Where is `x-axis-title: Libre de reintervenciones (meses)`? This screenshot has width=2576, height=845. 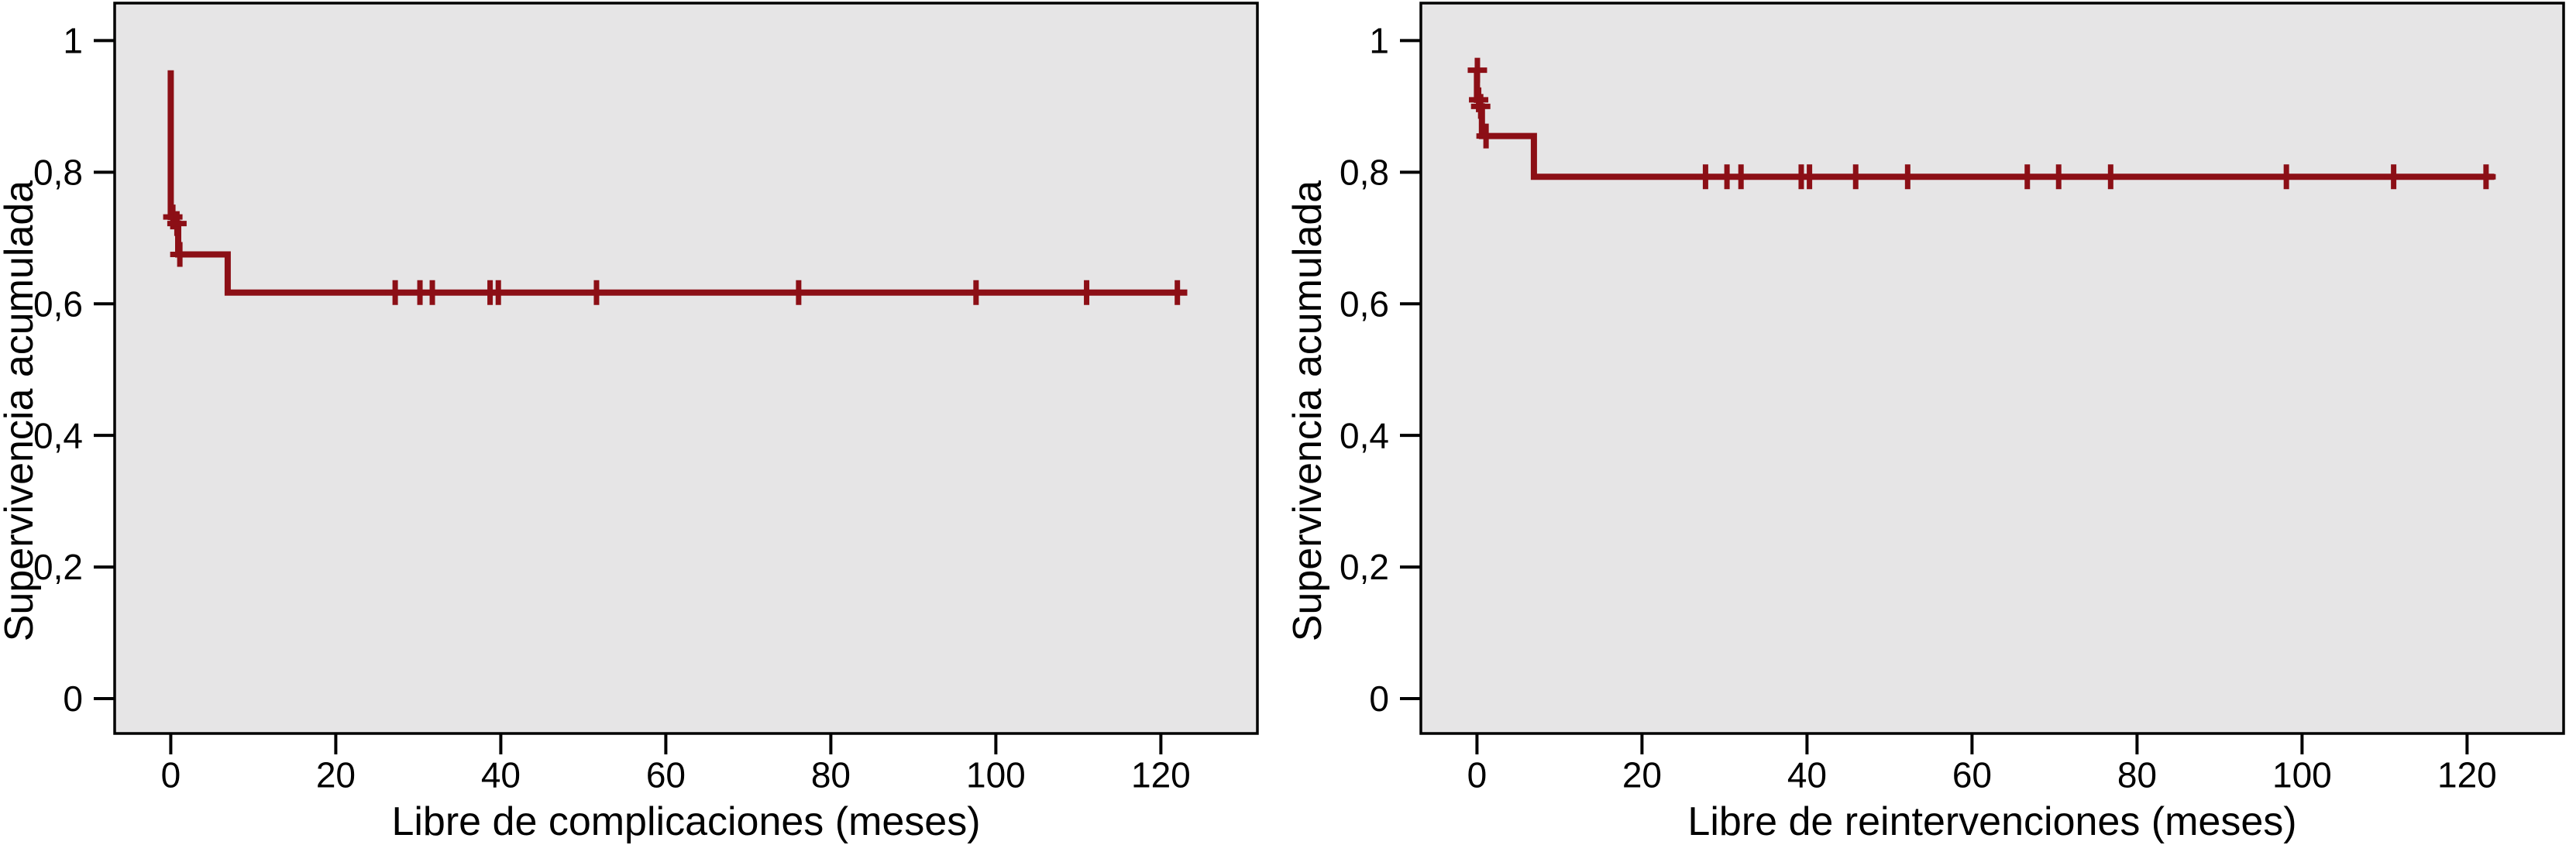 x-axis-title: Libre de reintervenciones (meses) is located at coordinates (1991, 821).